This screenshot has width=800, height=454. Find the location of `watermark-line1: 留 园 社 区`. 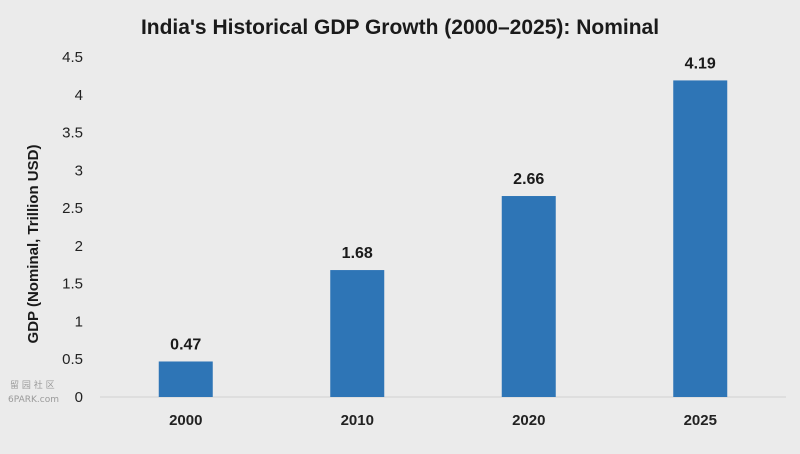

watermark-line1: 留 园 社 区 is located at coordinates (32, 385).